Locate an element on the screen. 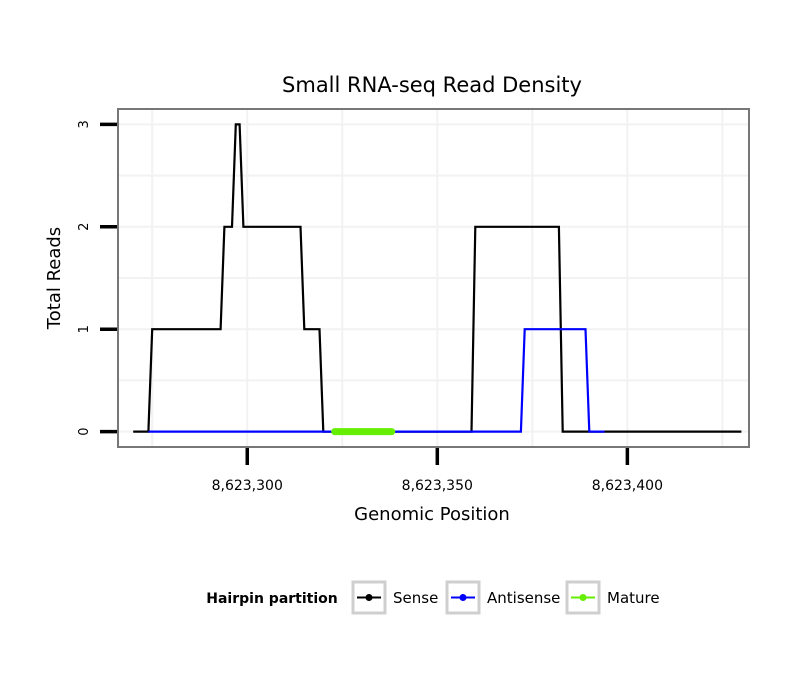 Image resolution: width=810 pixels, height=690 pixels. y-tick-label: 2 is located at coordinates (84, 227).